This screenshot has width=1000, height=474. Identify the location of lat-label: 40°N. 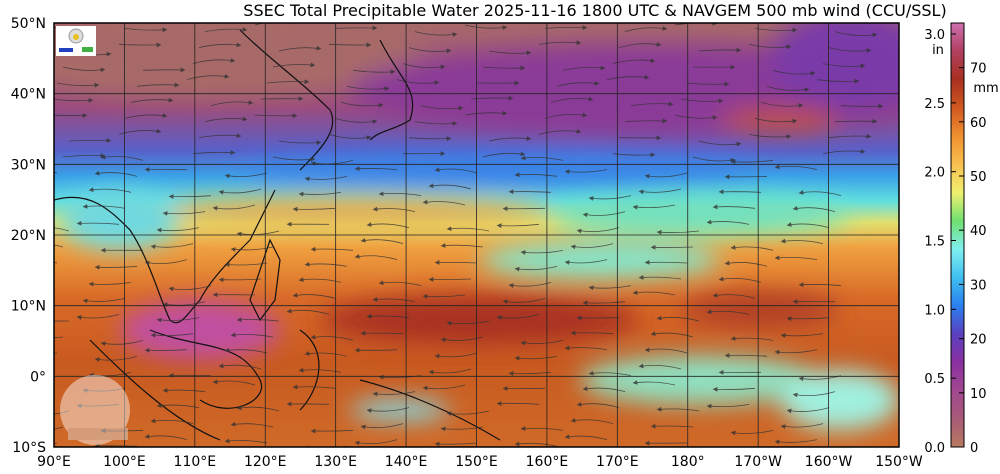
(28, 95).